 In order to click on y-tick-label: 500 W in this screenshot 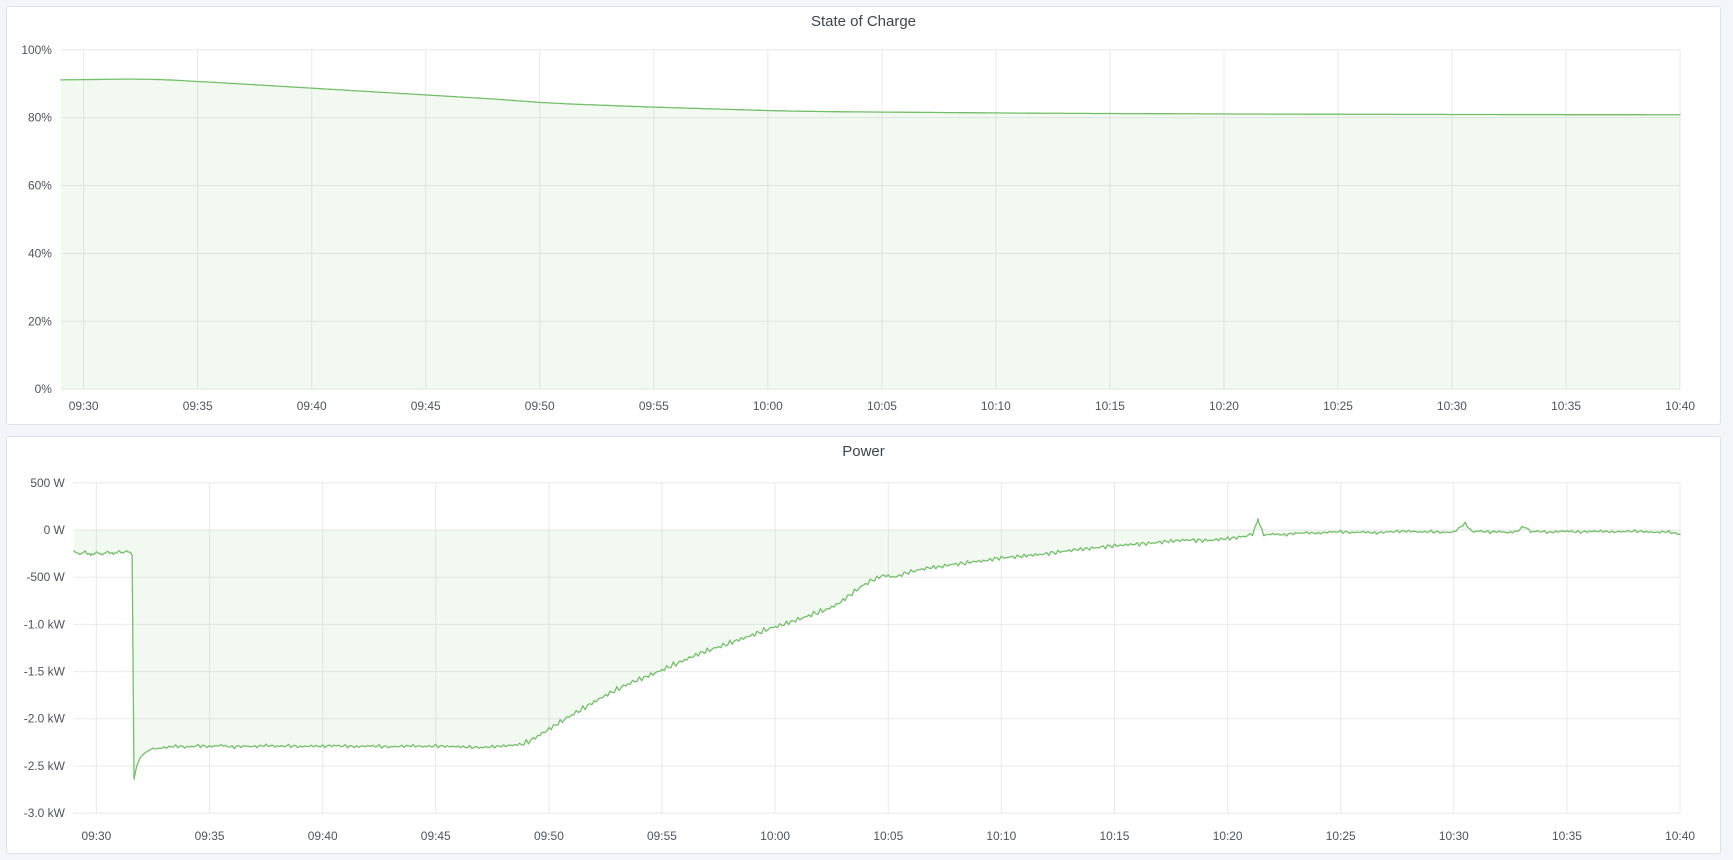, I will do `click(47, 483)`.